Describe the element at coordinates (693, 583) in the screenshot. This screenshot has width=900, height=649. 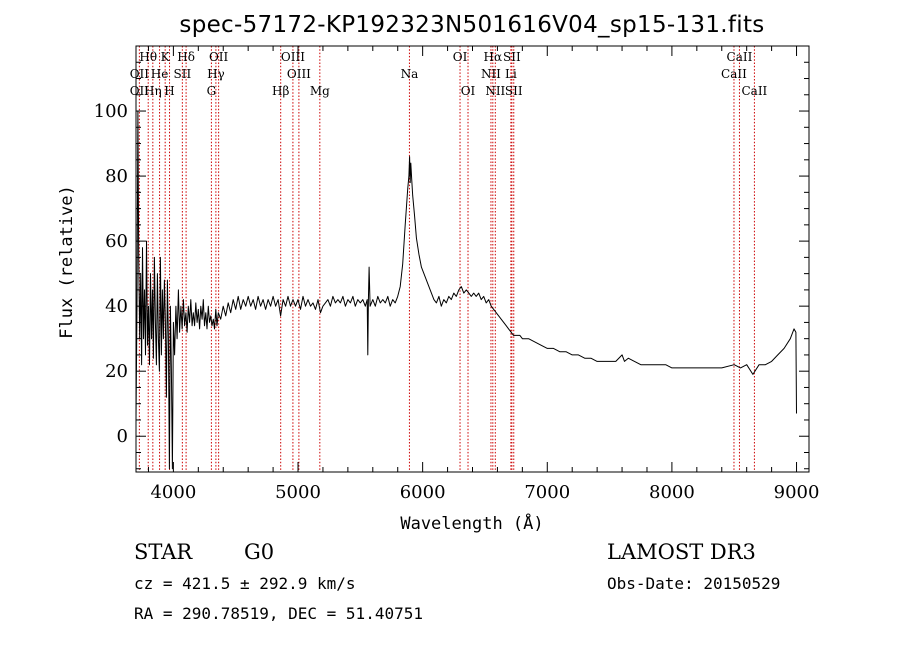
I see `observation-date: Obs-Date: 20150529` at that location.